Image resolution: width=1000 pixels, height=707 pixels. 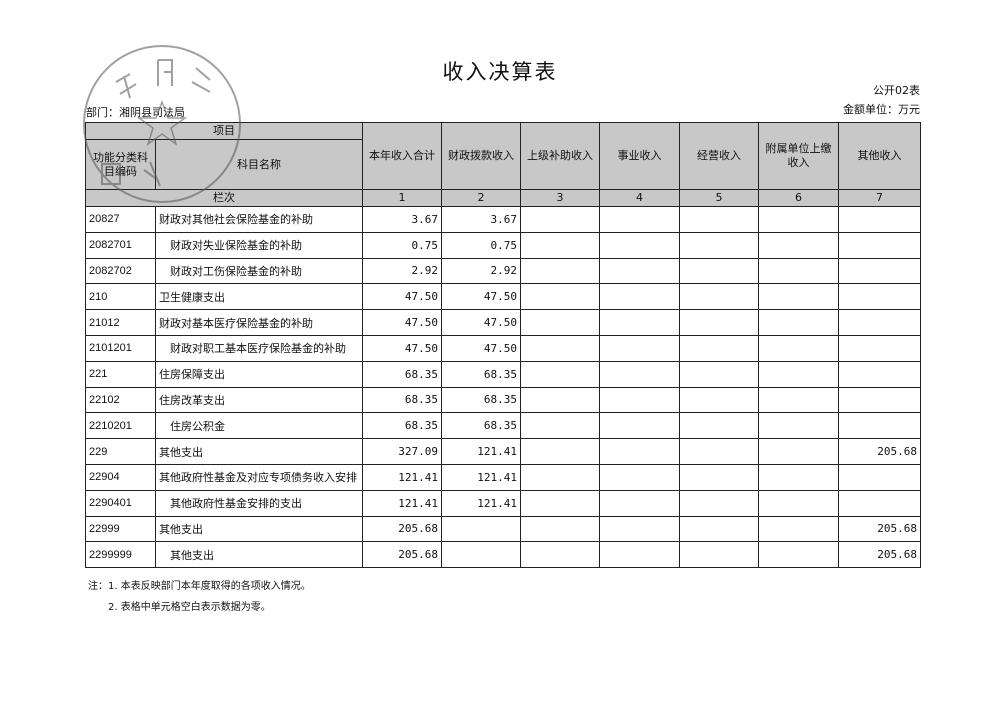 I want to click on seq-2: 2, so click(x=481, y=198).